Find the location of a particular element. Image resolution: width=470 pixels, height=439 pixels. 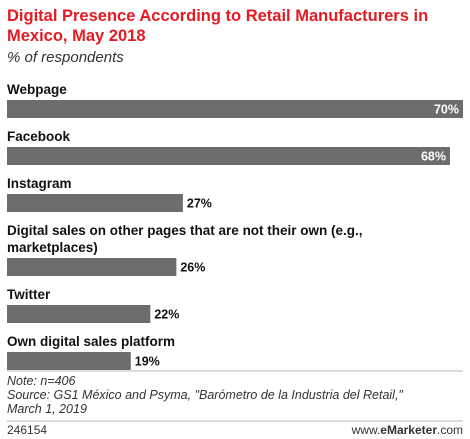

bar-item: Webpage 70% is located at coordinates (235, 100).